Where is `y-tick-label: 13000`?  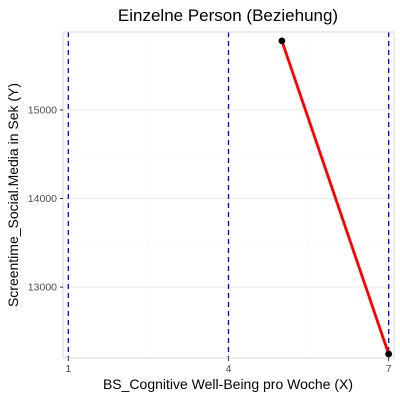
y-tick-label: 13000 is located at coordinates (42, 288).